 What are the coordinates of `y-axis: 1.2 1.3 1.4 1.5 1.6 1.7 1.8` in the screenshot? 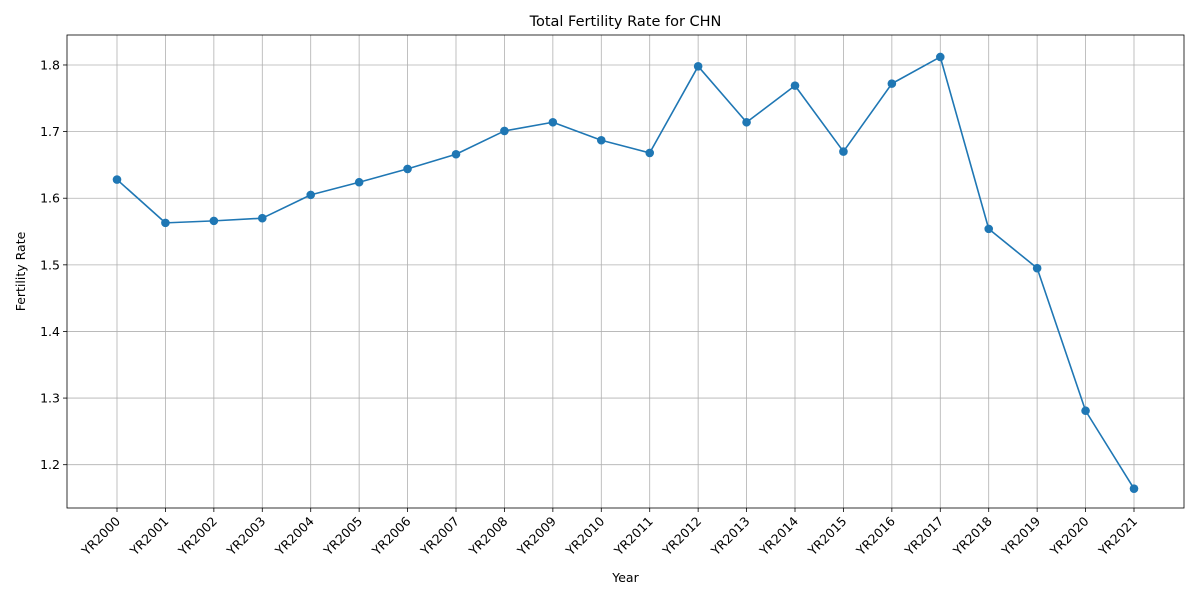 It's located at (53, 264).